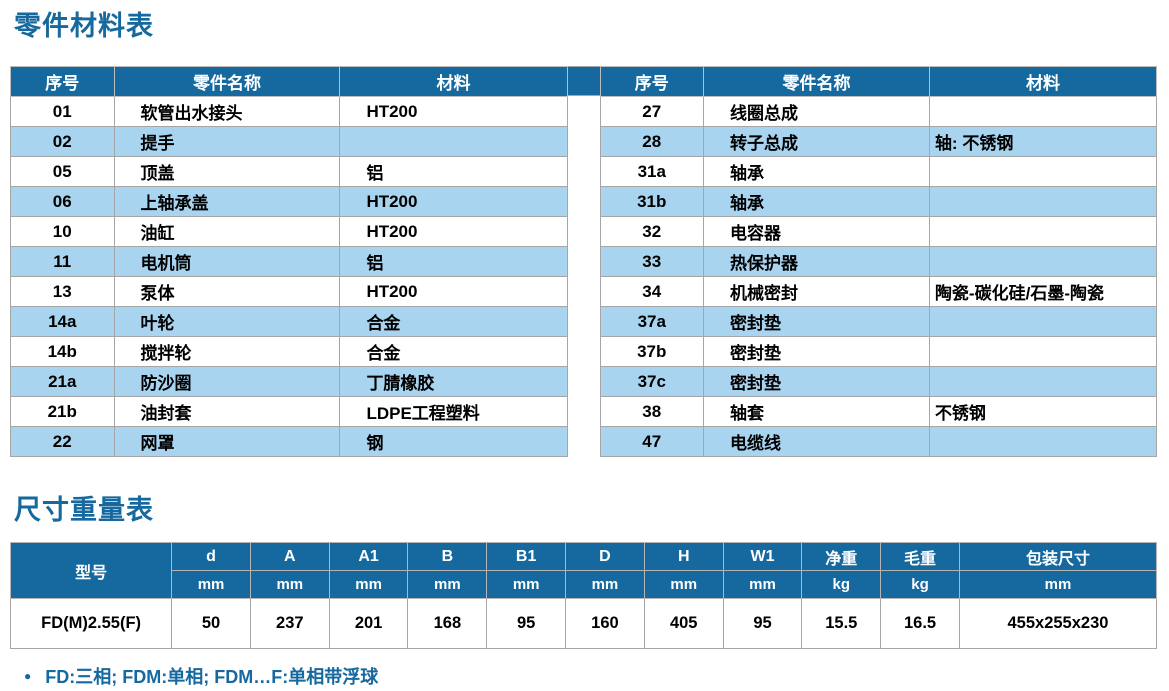  I want to click on cell-part-name: 线圈总成, so click(816, 111).